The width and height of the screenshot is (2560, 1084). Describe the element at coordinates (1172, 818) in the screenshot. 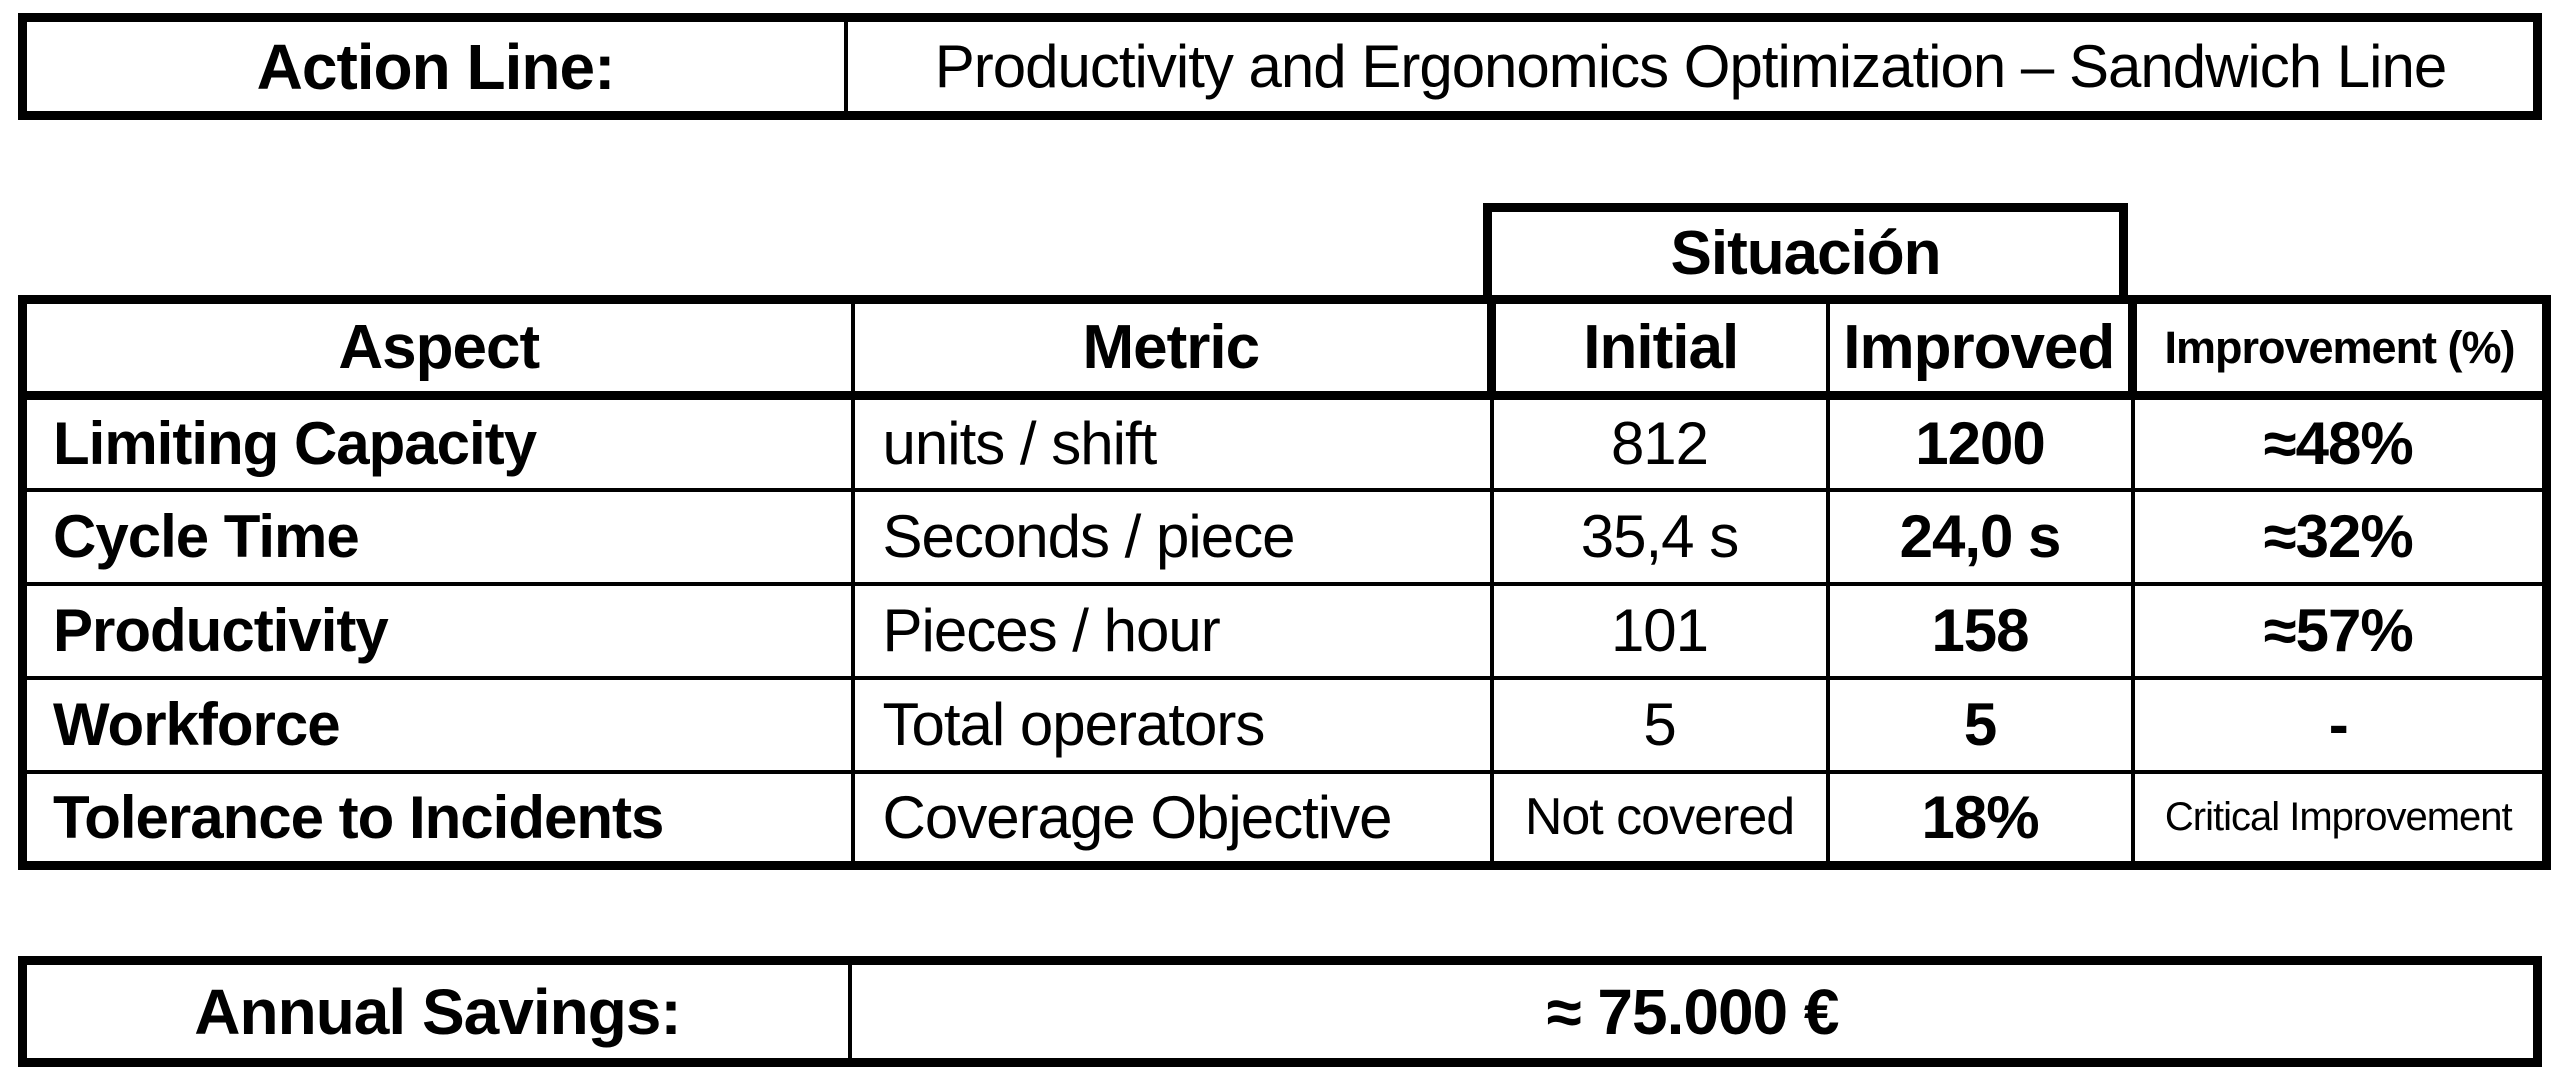

I see `metric-cell: Coverage Objective` at that location.